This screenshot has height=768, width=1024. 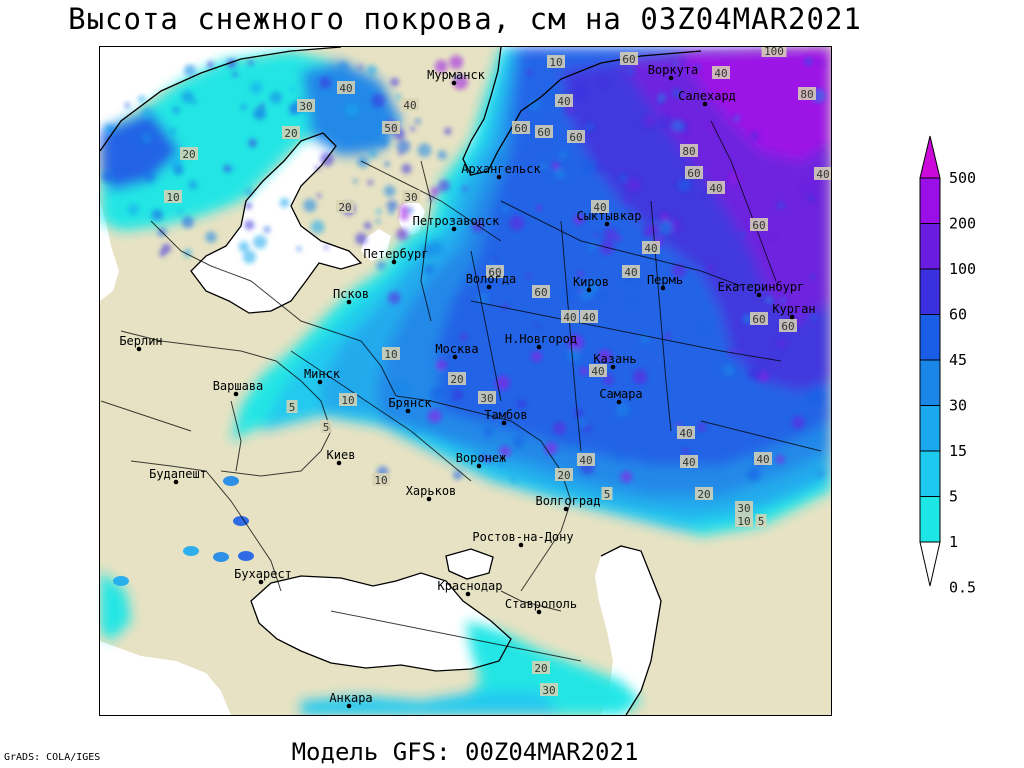 What do you see at coordinates (341, 455) in the screenshot?
I see `city-name: Киев` at bounding box center [341, 455].